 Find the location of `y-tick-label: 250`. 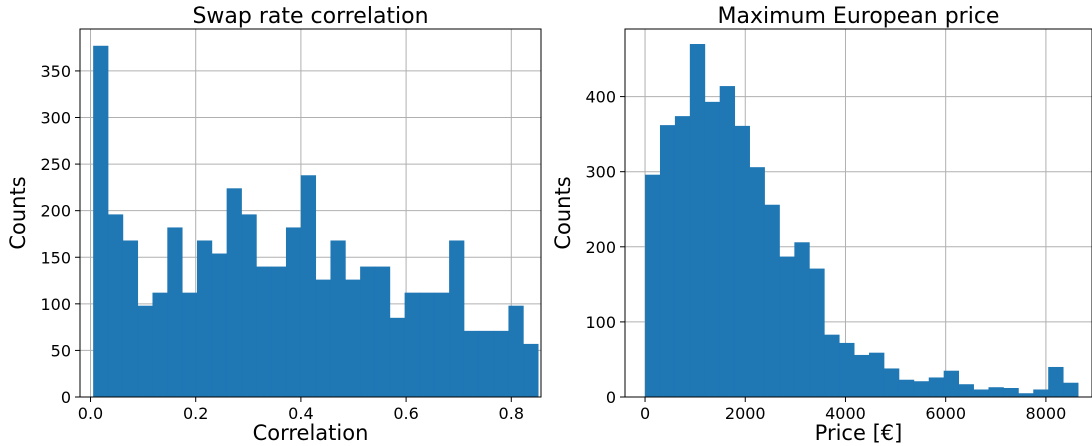

y-tick-label: 250 is located at coordinates (55, 164).